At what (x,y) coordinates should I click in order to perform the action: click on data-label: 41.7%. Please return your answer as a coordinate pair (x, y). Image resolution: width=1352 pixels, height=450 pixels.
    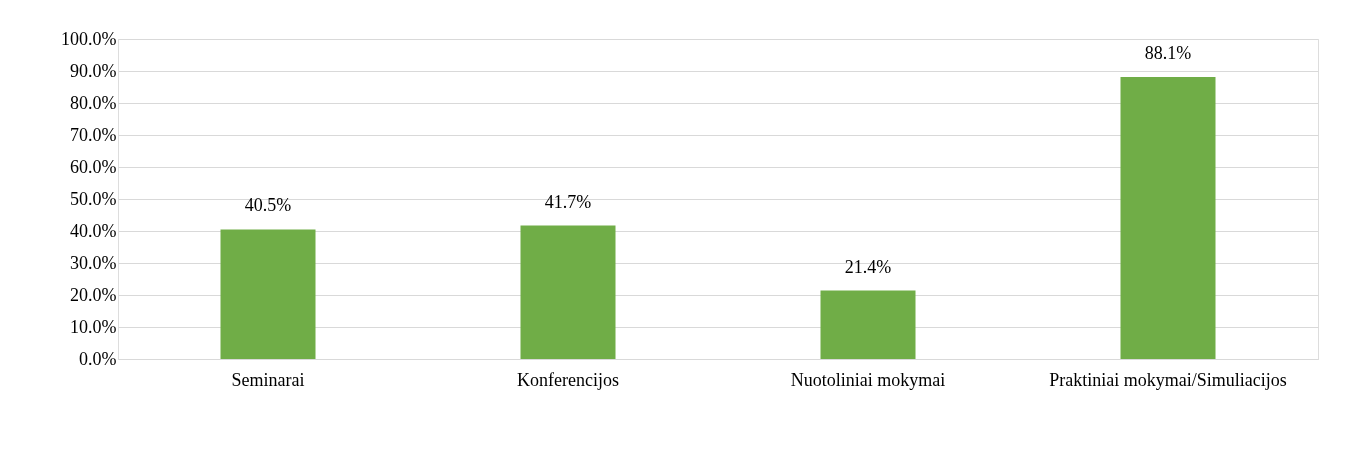
    Looking at the image, I should click on (568, 201).